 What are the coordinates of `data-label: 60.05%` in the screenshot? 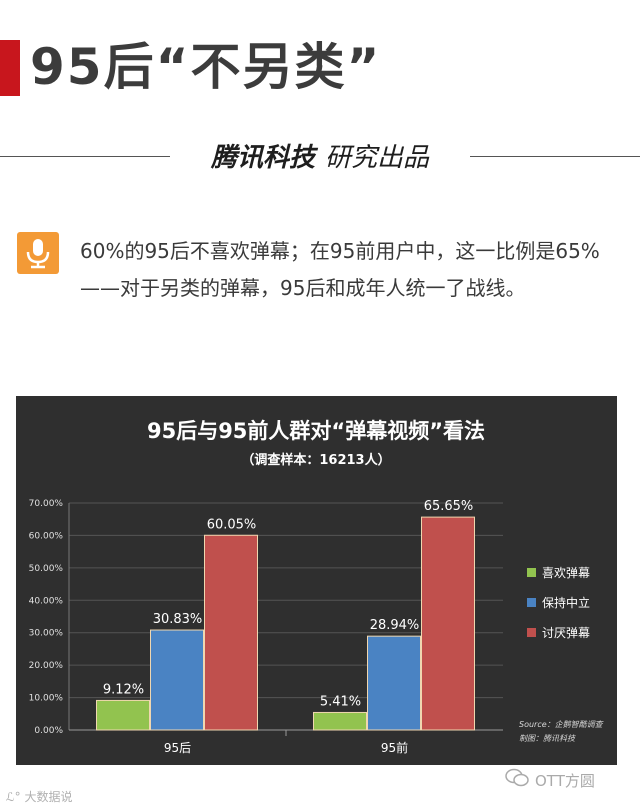 It's located at (232, 524).